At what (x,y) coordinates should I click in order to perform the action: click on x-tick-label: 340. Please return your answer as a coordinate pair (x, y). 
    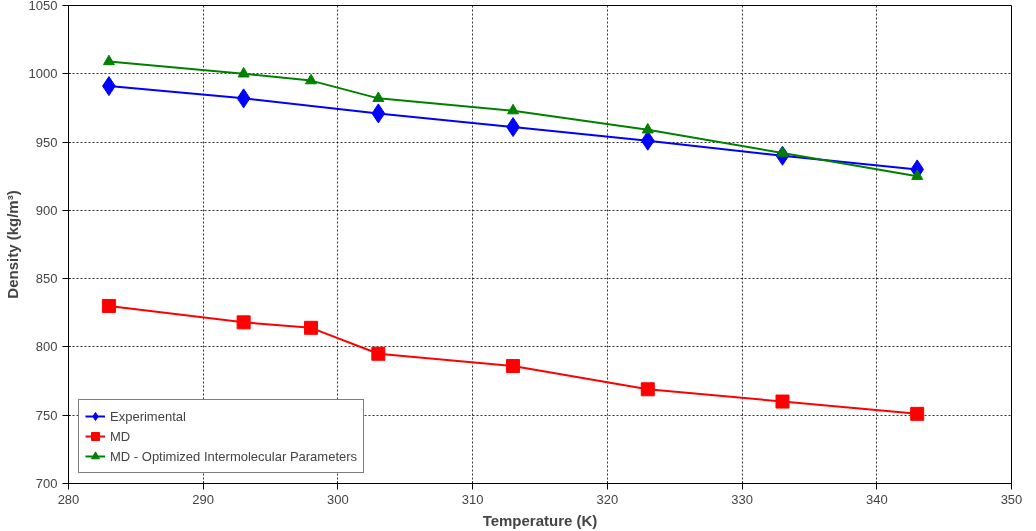
    Looking at the image, I should click on (876, 499).